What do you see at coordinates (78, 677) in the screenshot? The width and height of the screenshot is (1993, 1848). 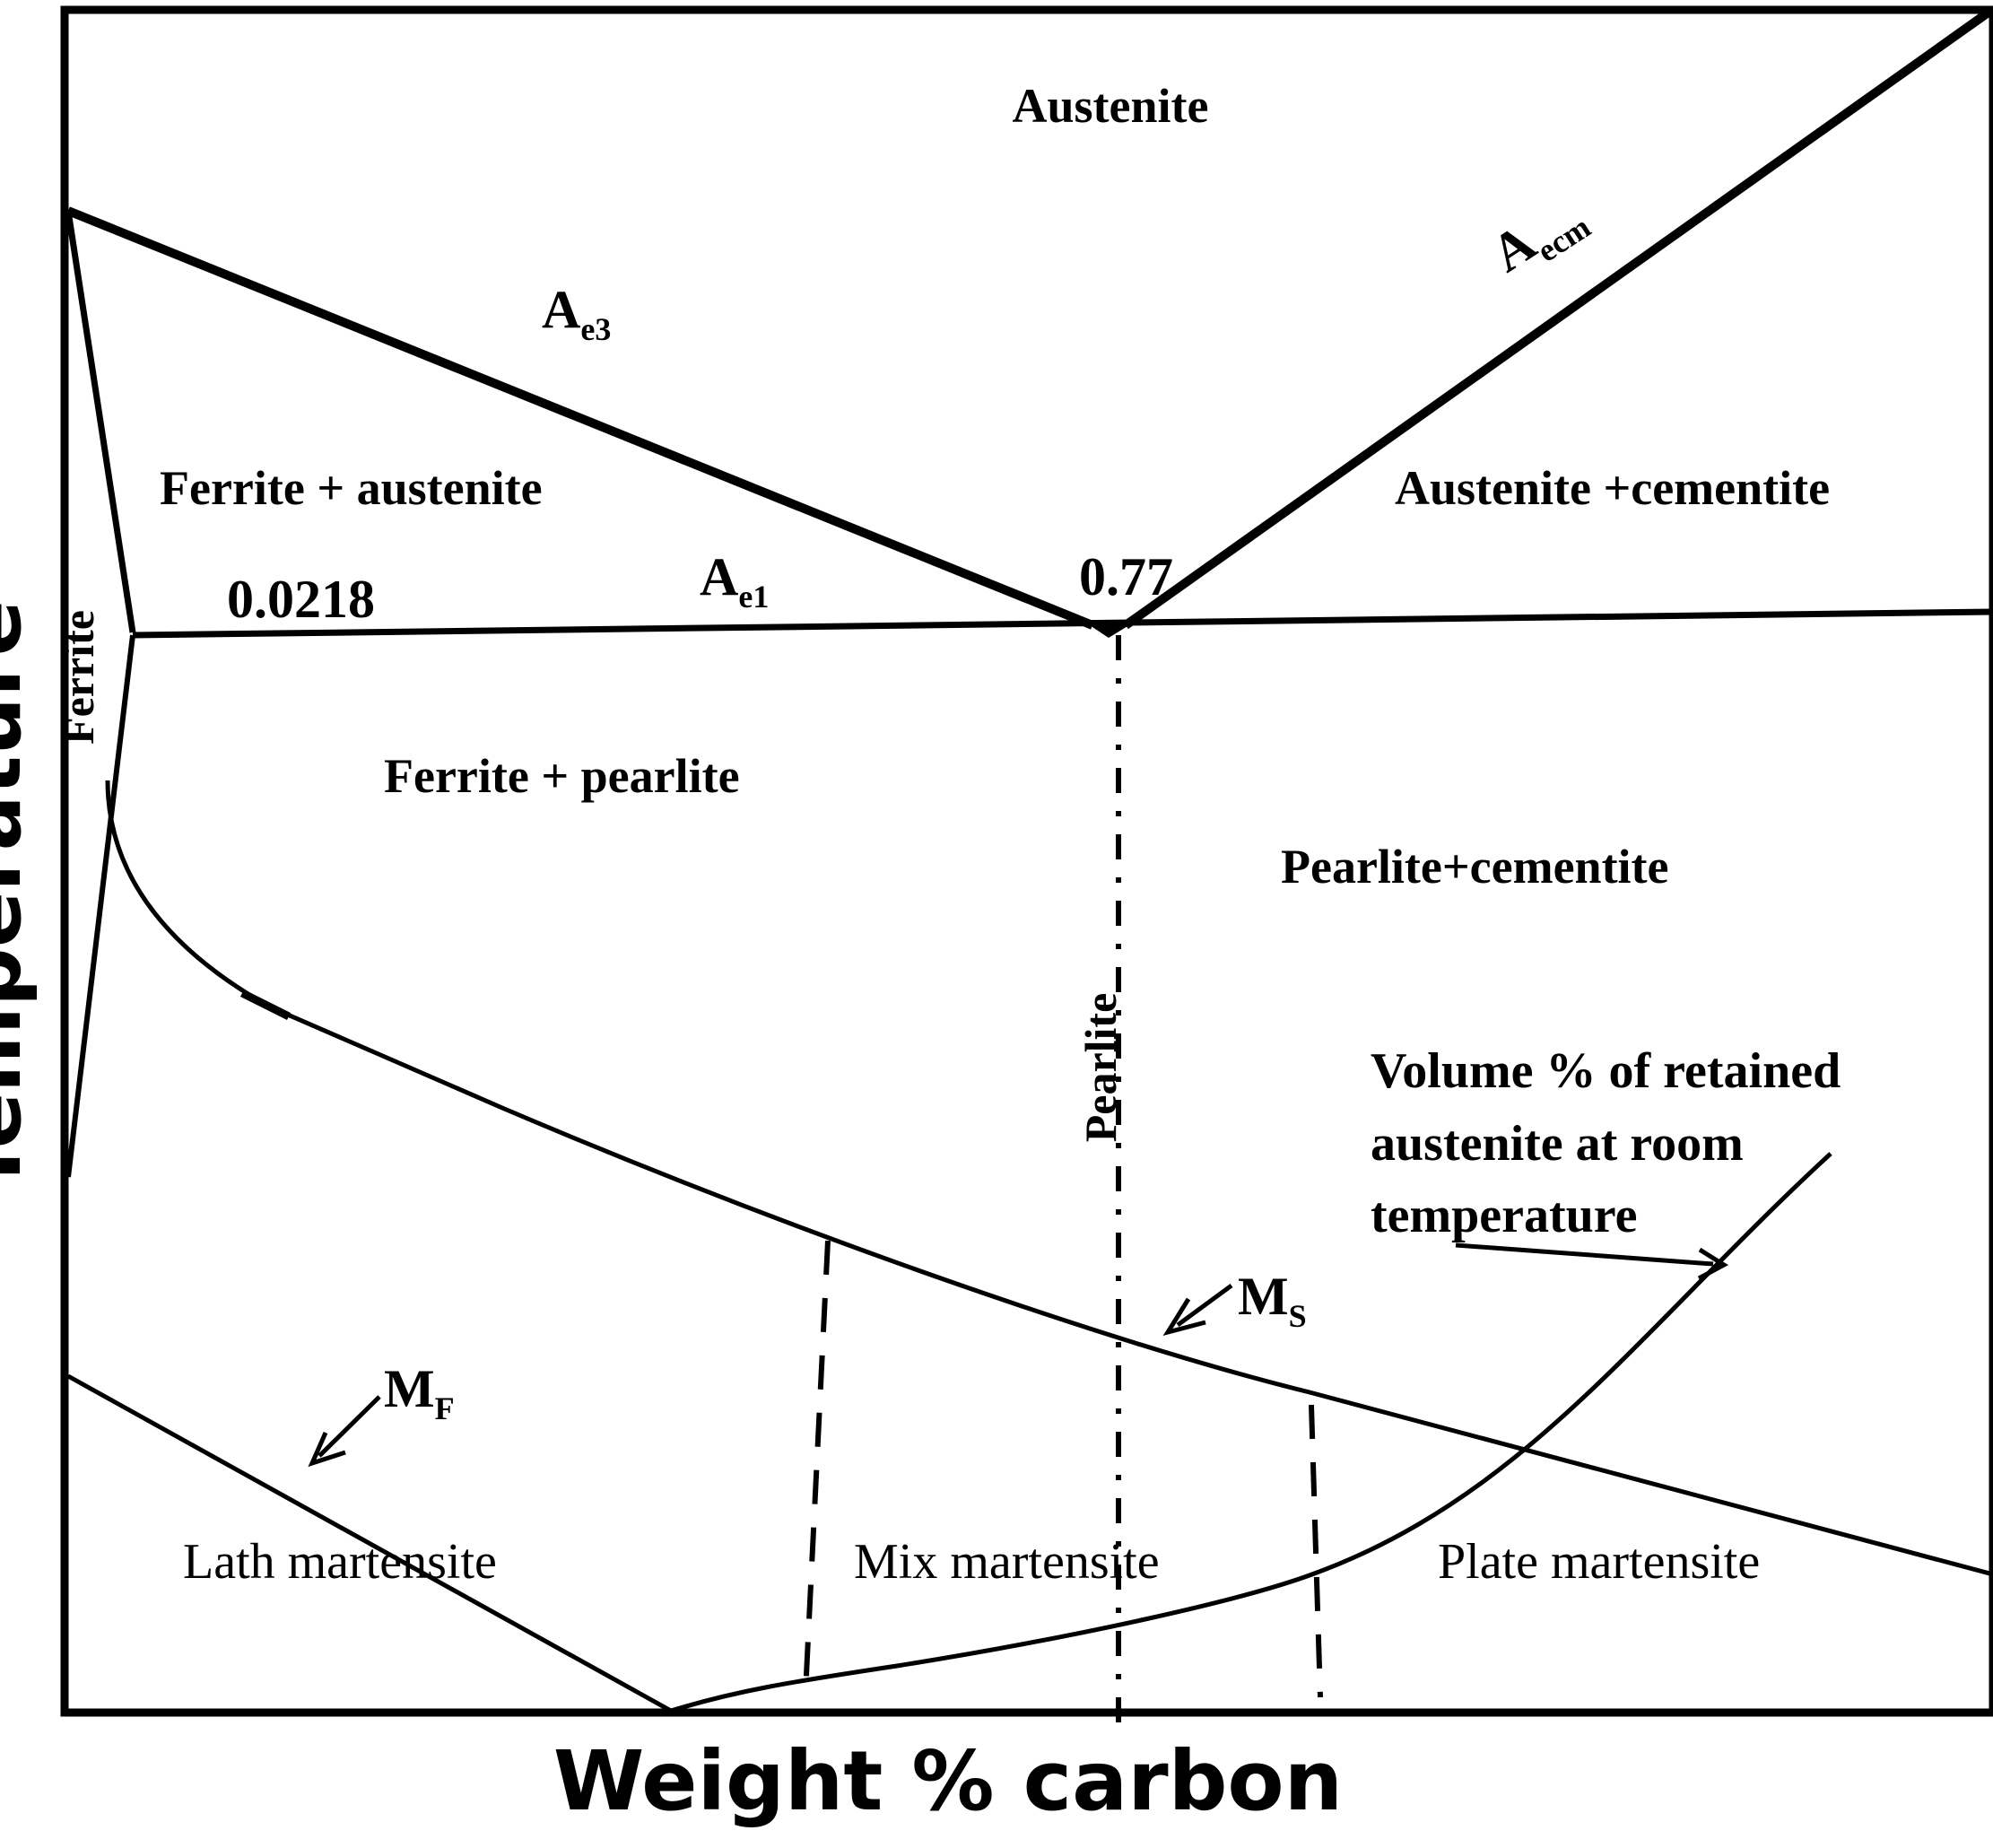 I see `label-ferrite: Ferrite` at bounding box center [78, 677].